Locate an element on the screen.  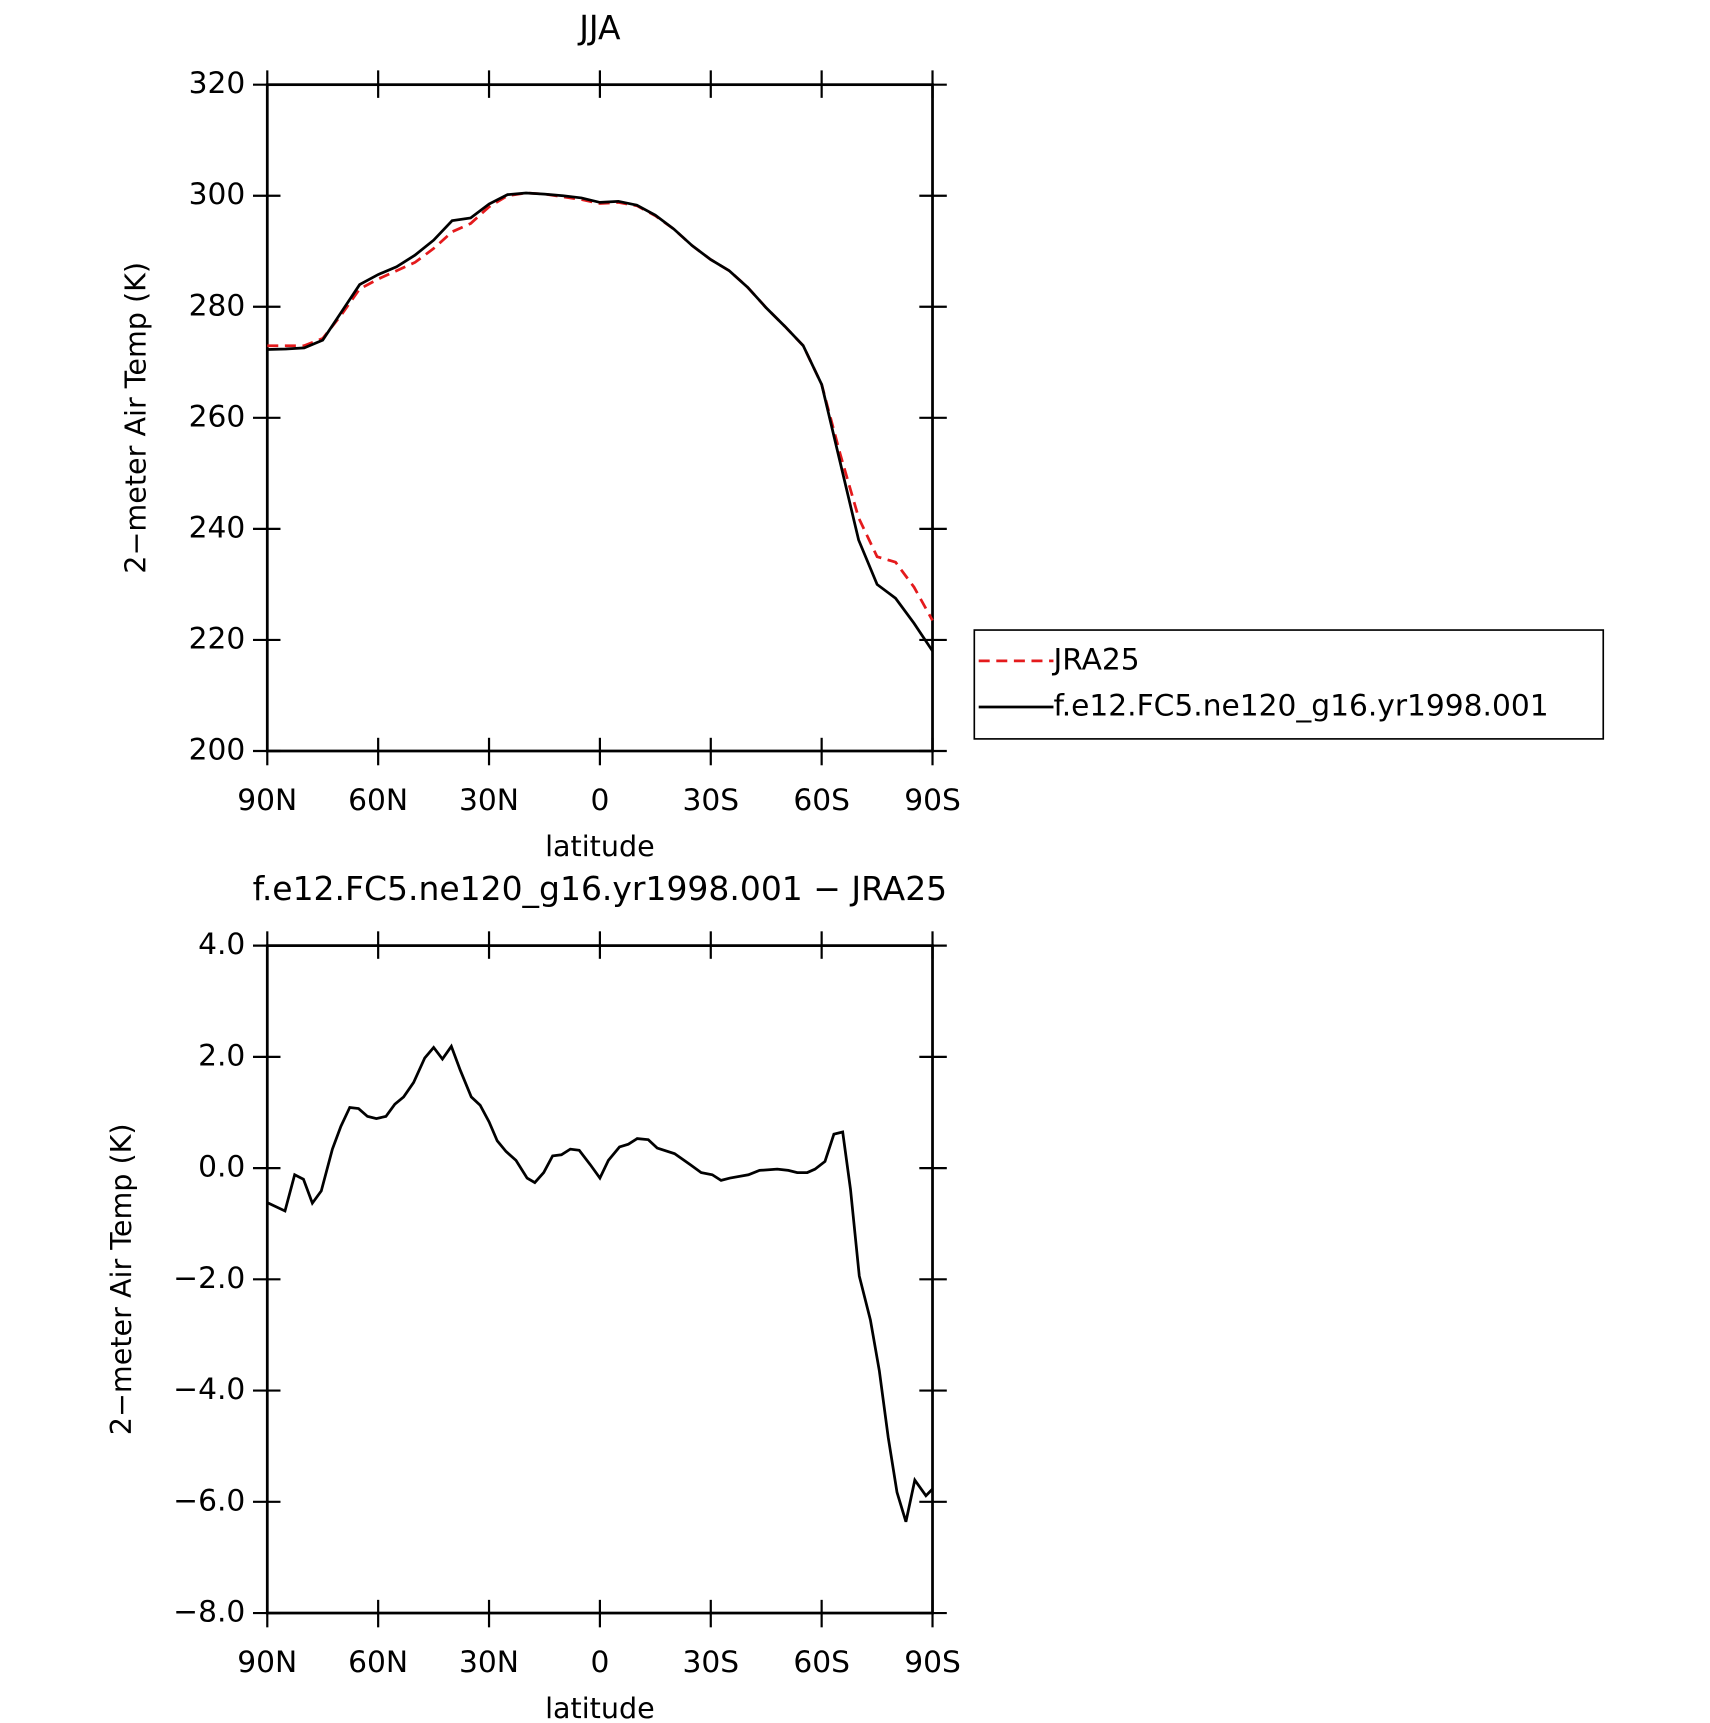
y-tick-label: −8.0 is located at coordinates (209, 1611).